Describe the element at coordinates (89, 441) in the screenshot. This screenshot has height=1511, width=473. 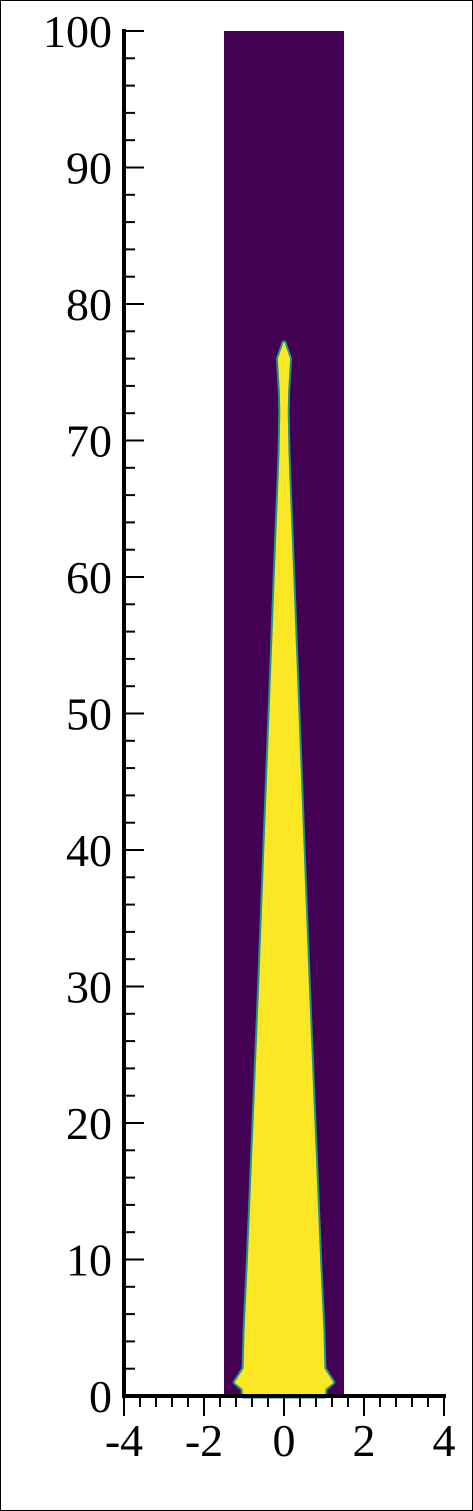
I see `y-tick-label: 70` at that location.